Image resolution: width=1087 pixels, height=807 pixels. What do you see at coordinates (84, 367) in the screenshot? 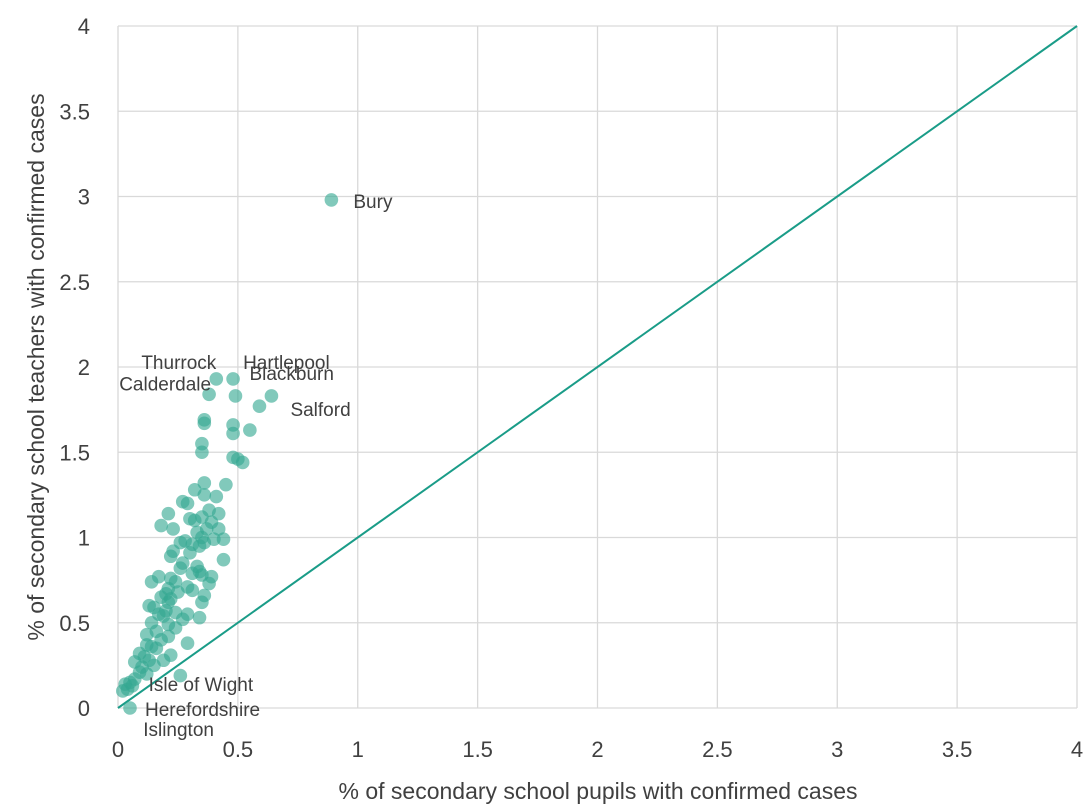
I see `y-tick-label: 2` at bounding box center [84, 367].